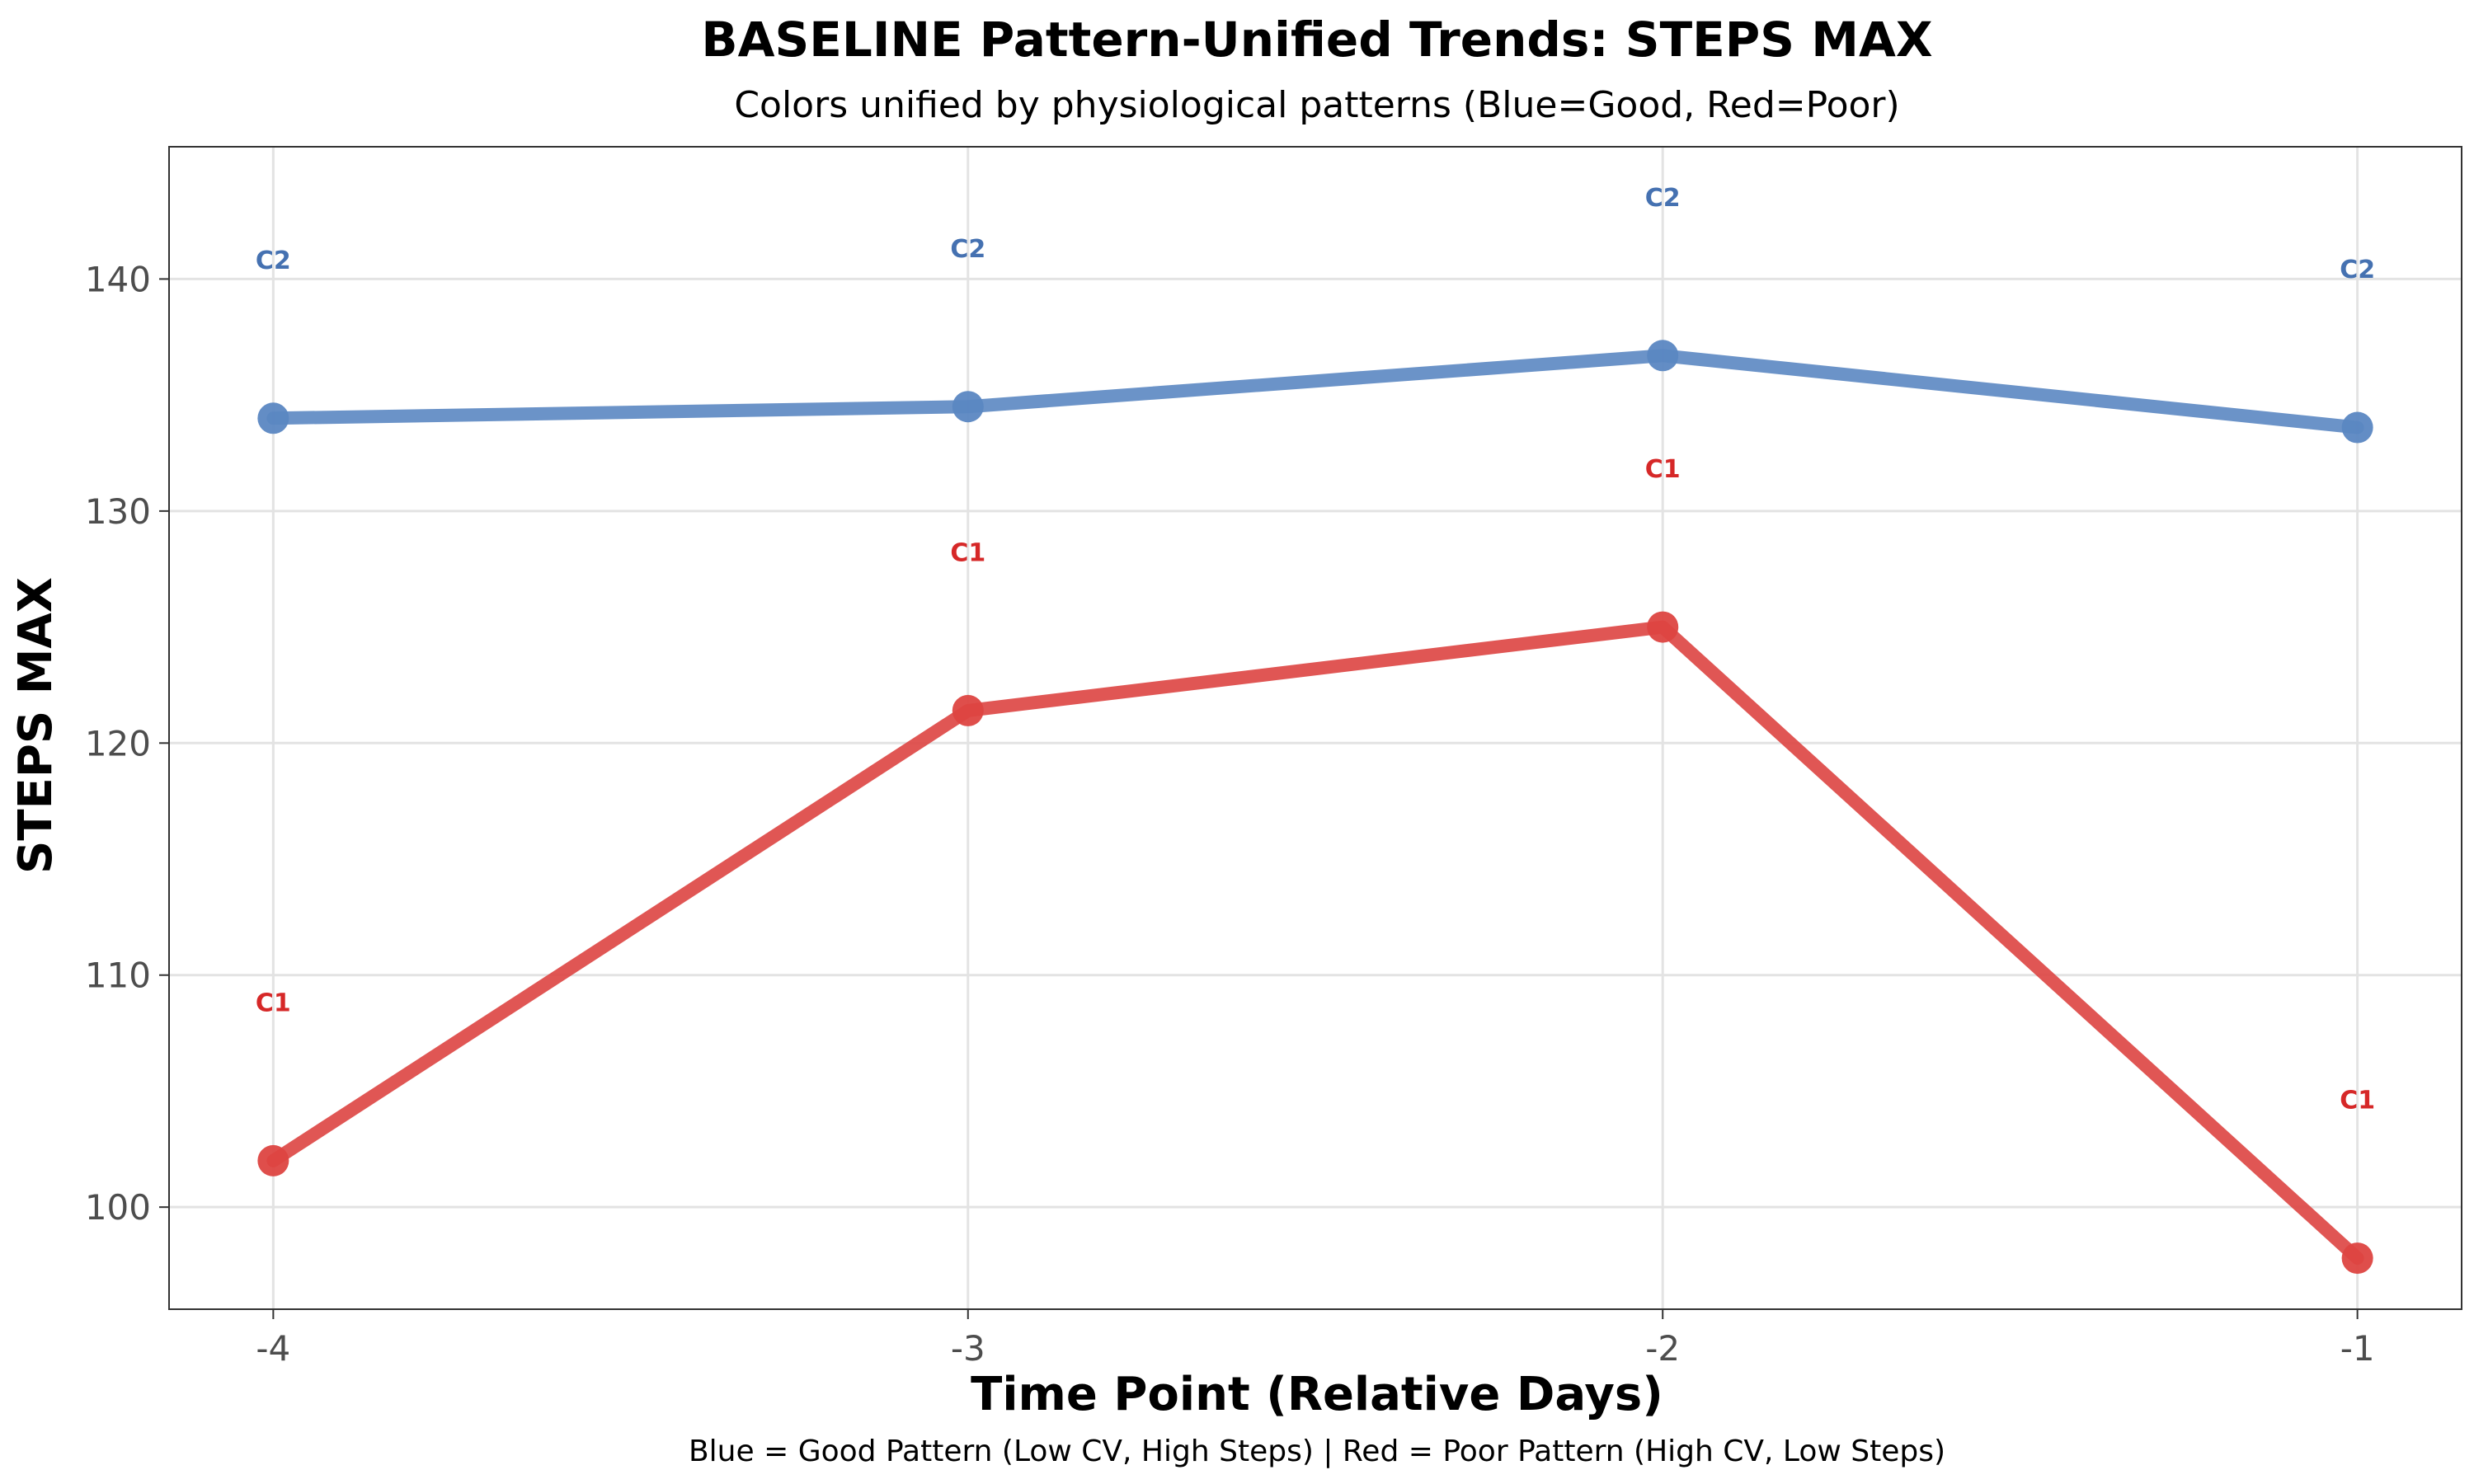 This screenshot has width=2474, height=1484. Describe the element at coordinates (118, 743) in the screenshot. I see `y-tick-label: 120` at that location.